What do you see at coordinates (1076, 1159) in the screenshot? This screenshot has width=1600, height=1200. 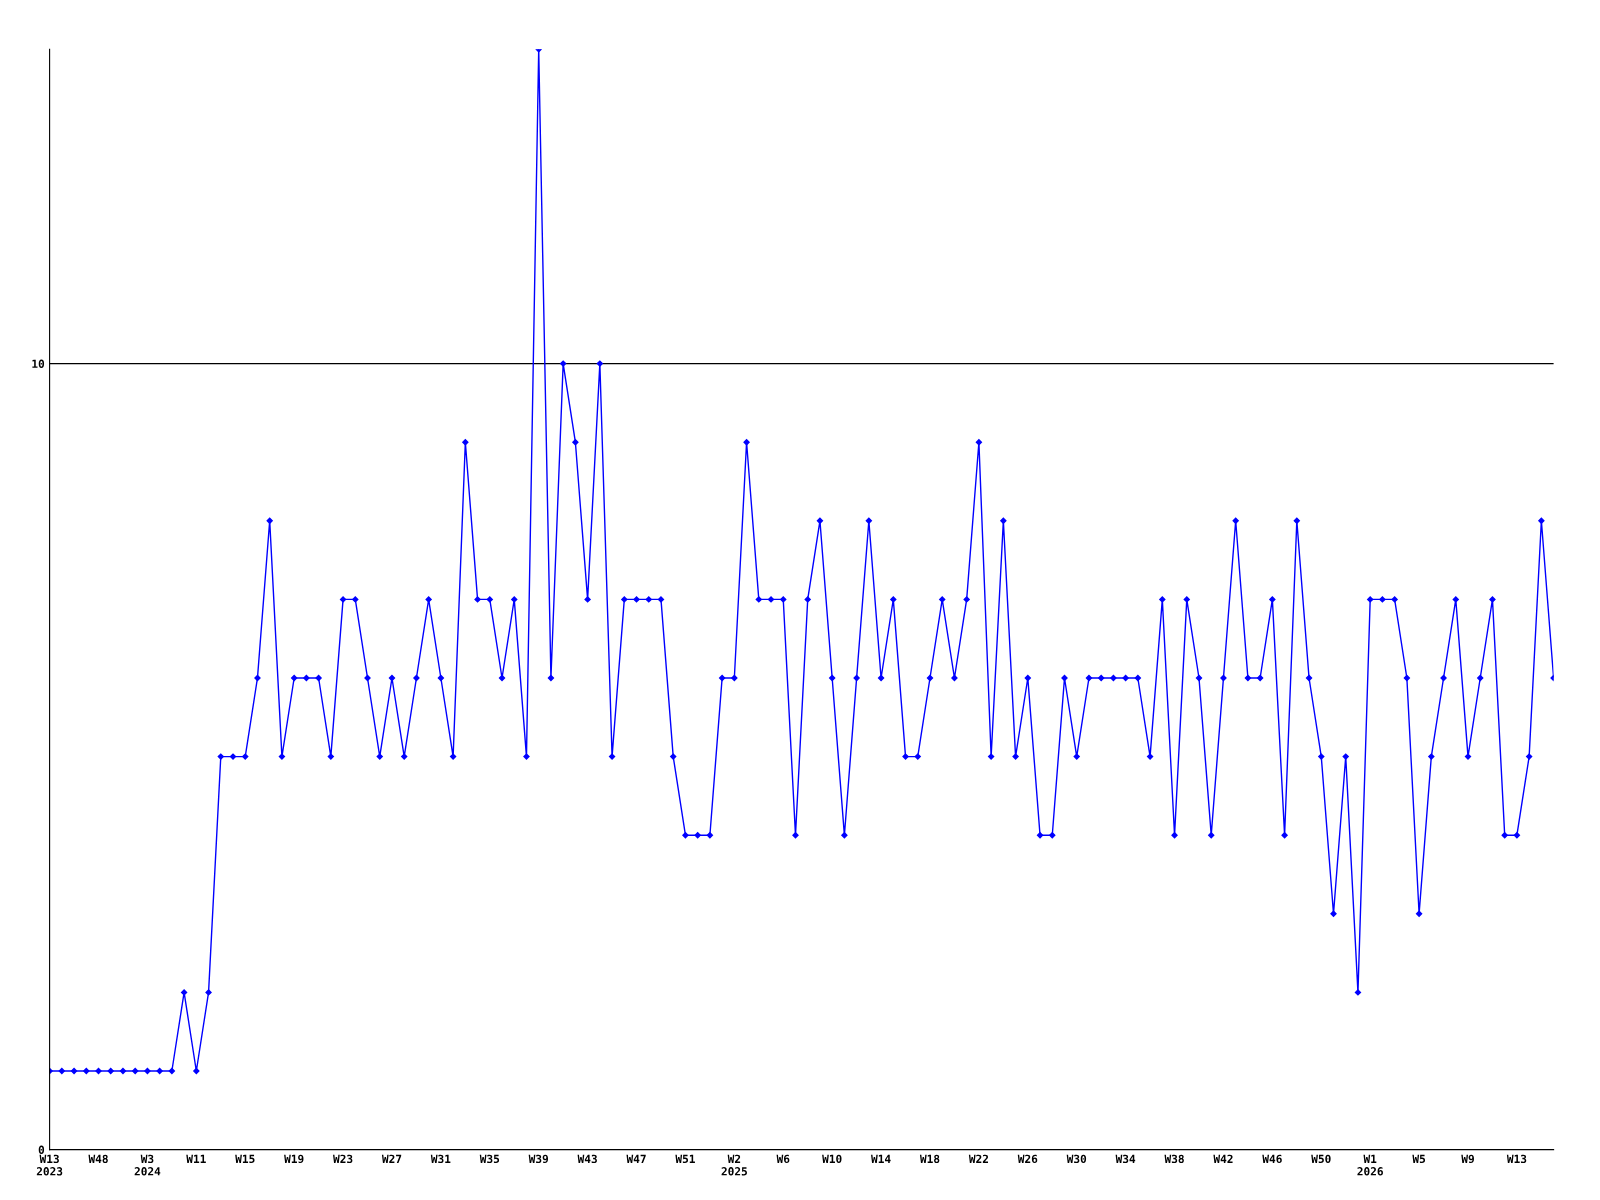 I see `x-tick-label: W30` at bounding box center [1076, 1159].